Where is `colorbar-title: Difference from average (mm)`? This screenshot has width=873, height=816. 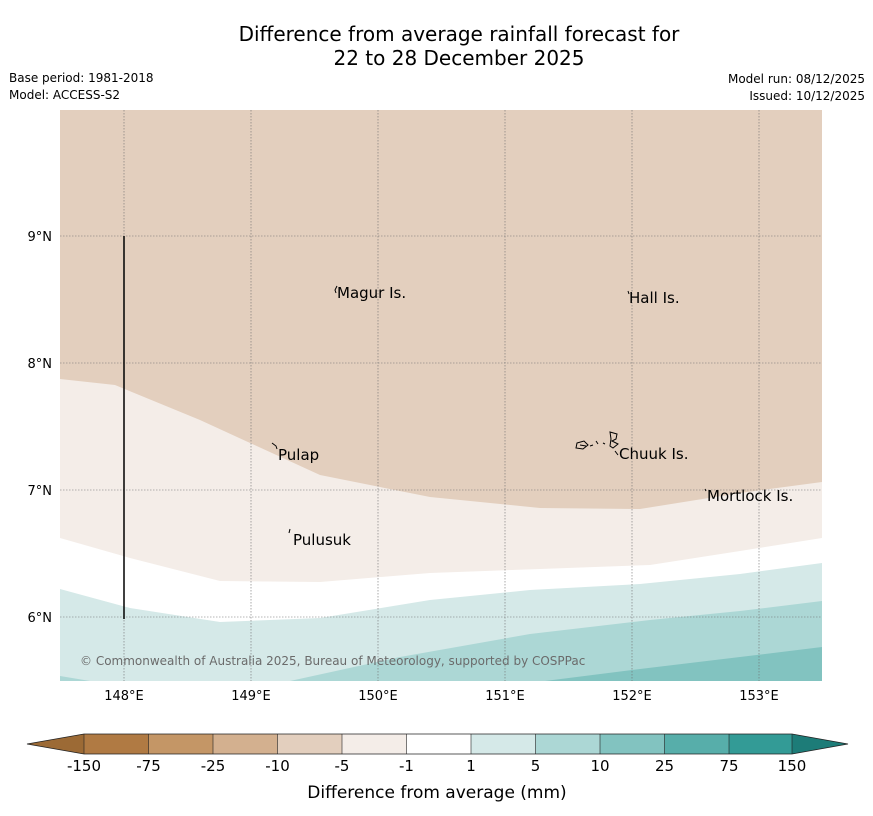 colorbar-title: Difference from average (mm) is located at coordinates (436, 793).